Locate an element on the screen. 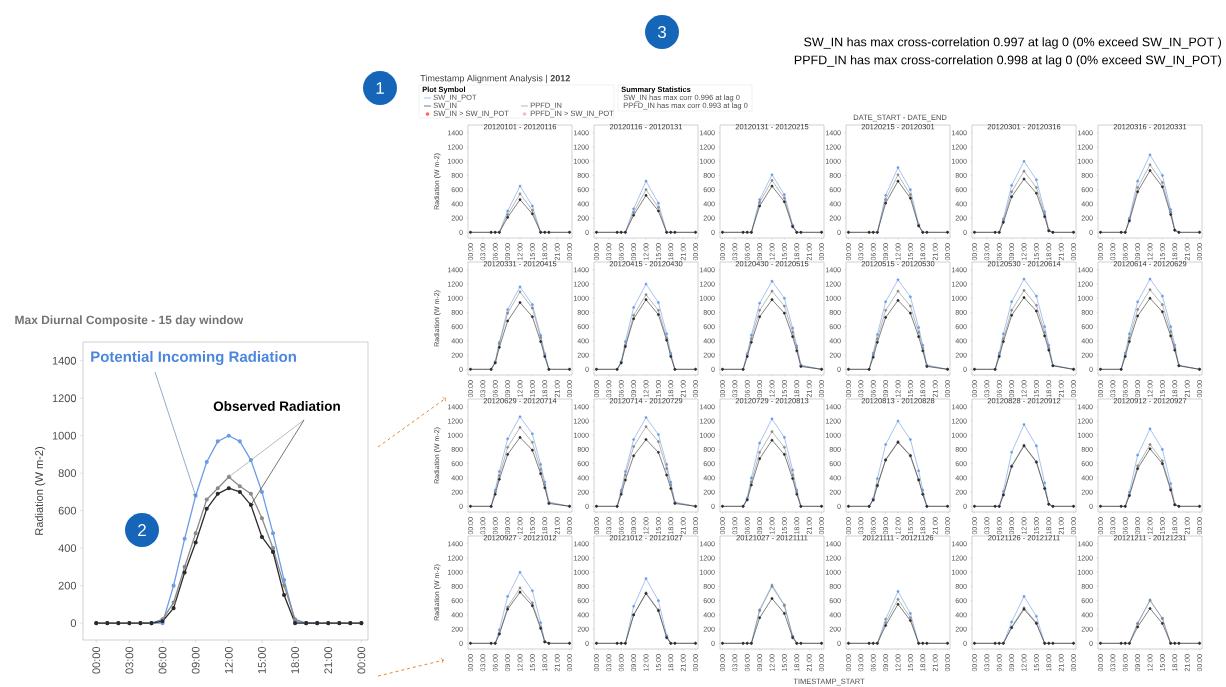 This screenshot has height=687, width=1226. y-tick-label: 1400 is located at coordinates (64, 360).